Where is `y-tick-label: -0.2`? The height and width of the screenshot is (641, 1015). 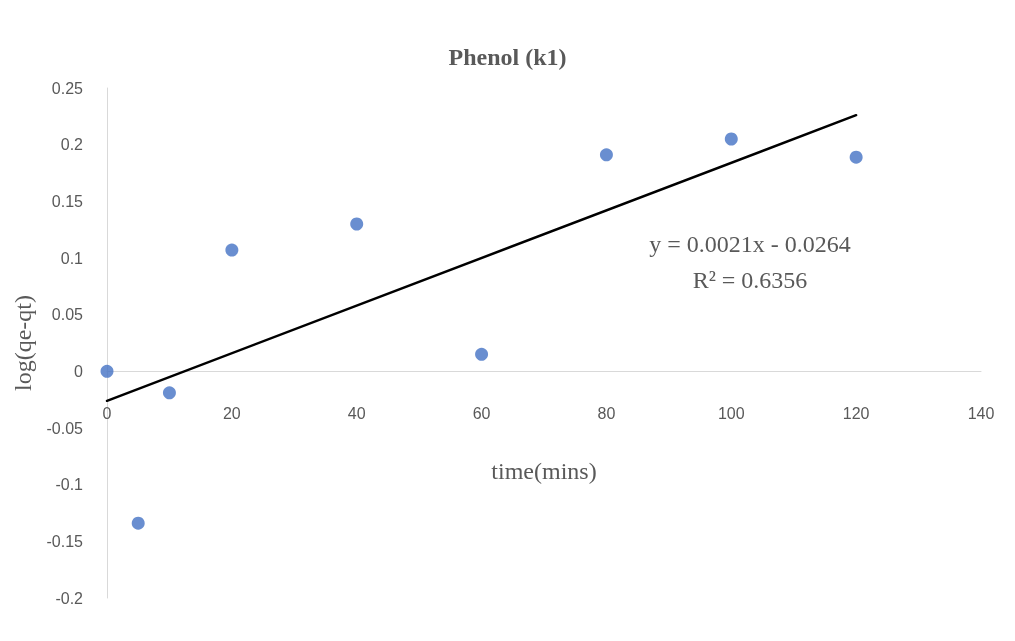 y-tick-label: -0.2 is located at coordinates (69, 598).